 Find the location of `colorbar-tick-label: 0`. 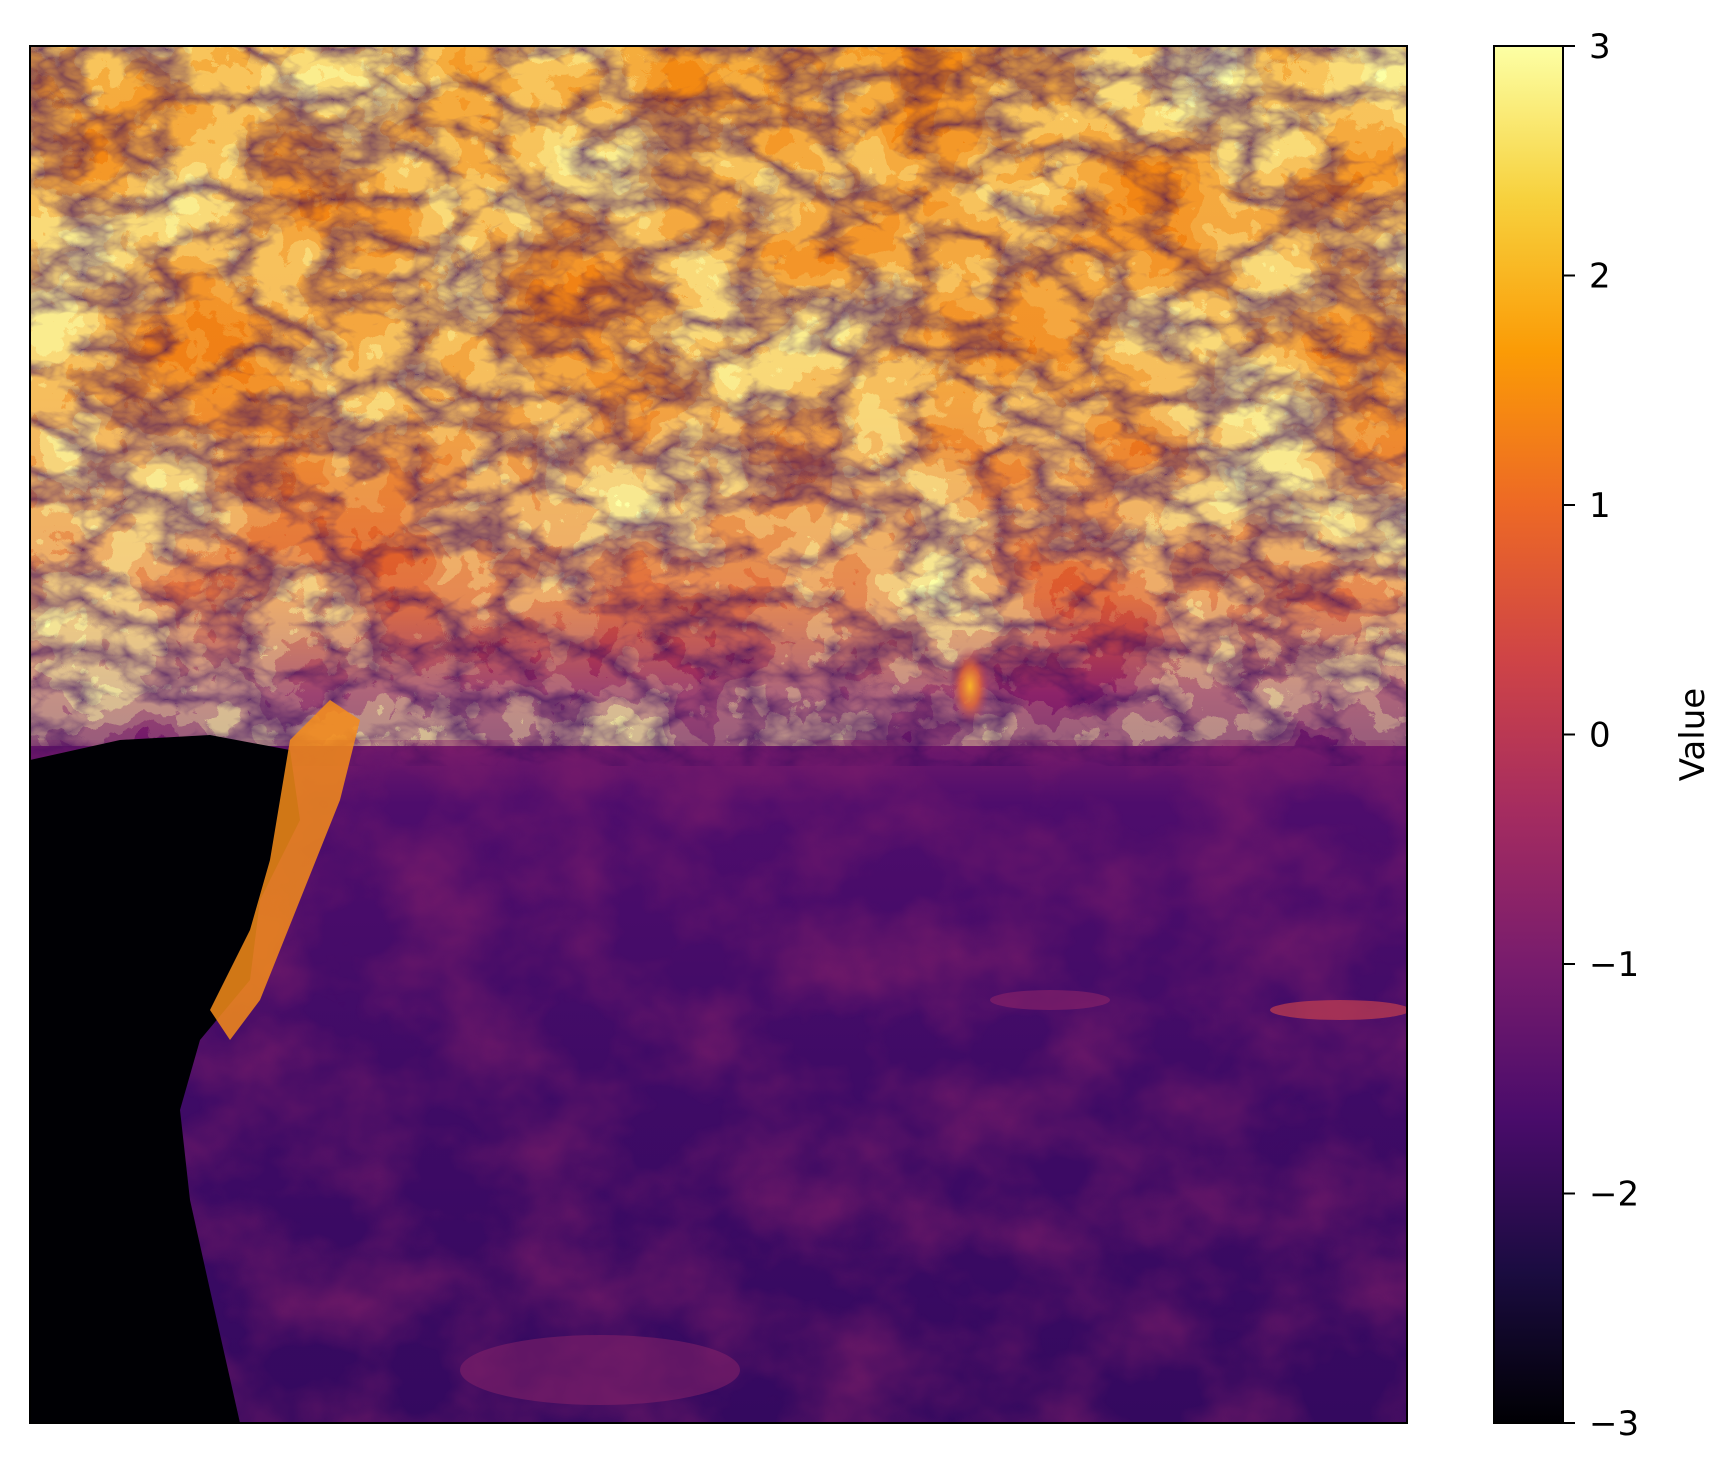

colorbar-tick-label: 0 is located at coordinates (1600, 736).